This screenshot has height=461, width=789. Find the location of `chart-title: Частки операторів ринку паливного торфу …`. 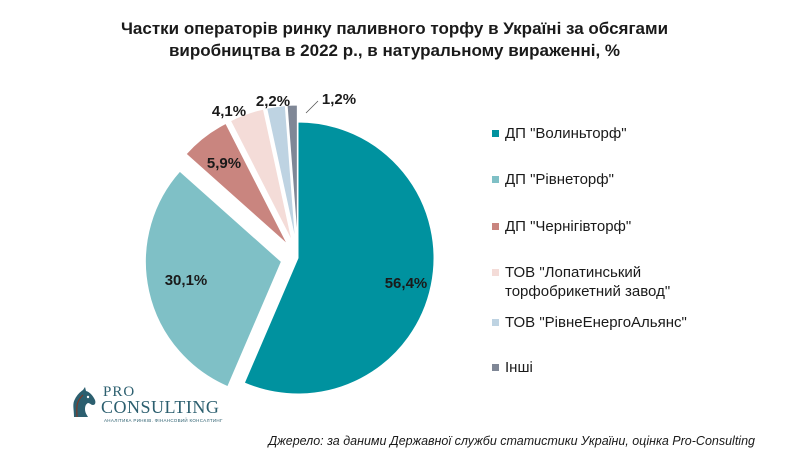

chart-title: Частки операторів ринку паливного торфу … is located at coordinates (394, 40).